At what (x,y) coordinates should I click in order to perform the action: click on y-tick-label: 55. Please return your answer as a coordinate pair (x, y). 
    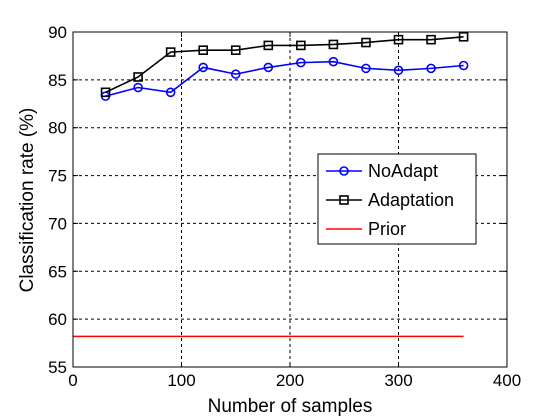
    Looking at the image, I should click on (57, 367).